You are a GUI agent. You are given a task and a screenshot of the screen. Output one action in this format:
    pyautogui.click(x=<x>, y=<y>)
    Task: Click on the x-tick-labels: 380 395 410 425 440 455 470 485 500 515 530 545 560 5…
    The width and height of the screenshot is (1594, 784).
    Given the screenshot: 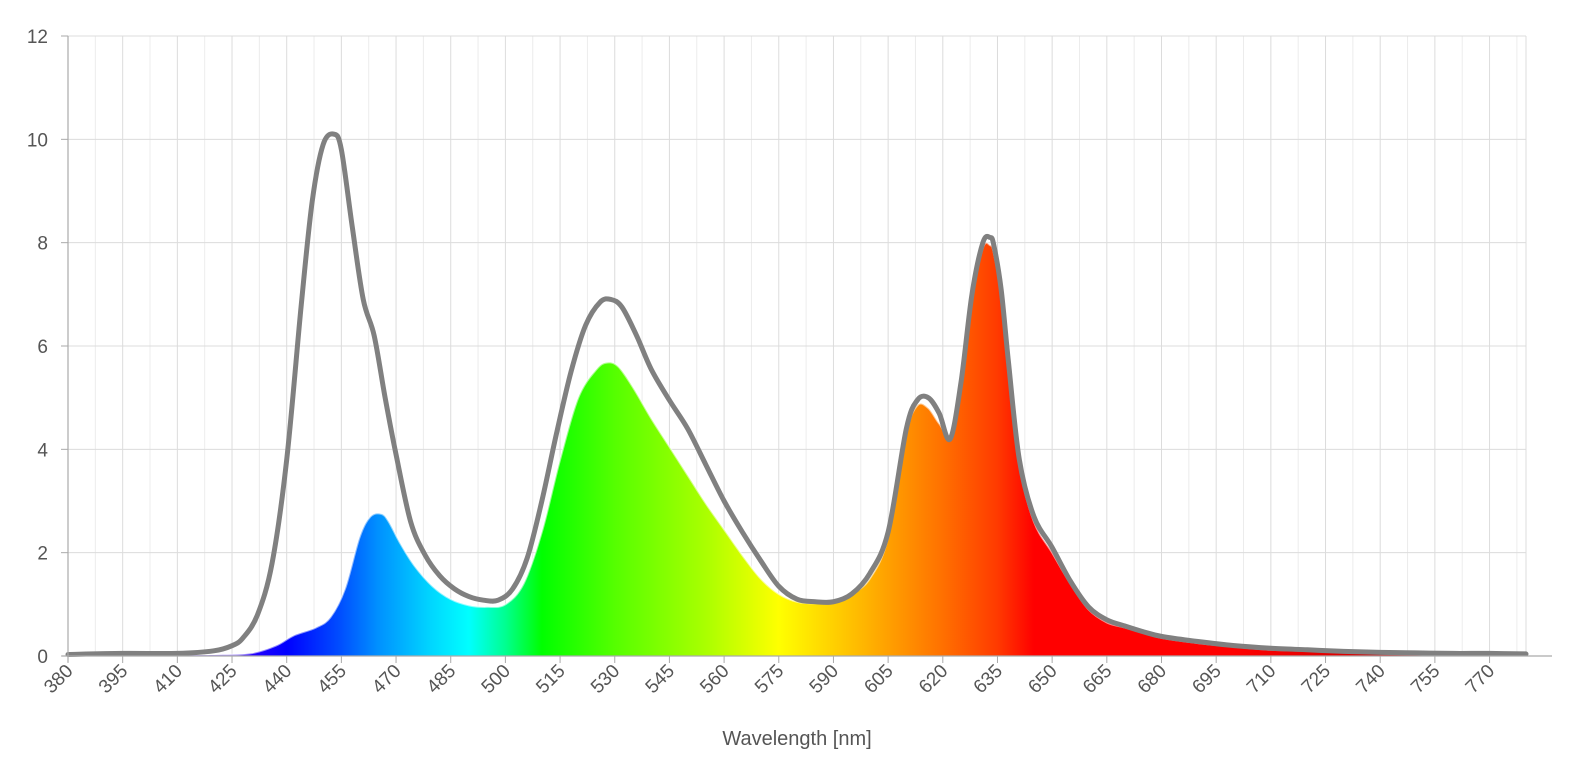 What is the action you would take?
    pyautogui.click(x=769, y=679)
    